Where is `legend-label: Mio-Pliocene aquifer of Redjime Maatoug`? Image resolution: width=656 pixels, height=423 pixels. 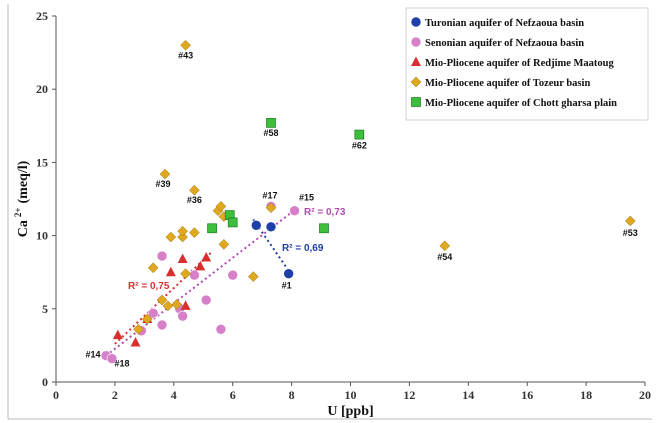
legend-label: Mio-Pliocene aquifer of Redjime Maatoug is located at coordinates (520, 63).